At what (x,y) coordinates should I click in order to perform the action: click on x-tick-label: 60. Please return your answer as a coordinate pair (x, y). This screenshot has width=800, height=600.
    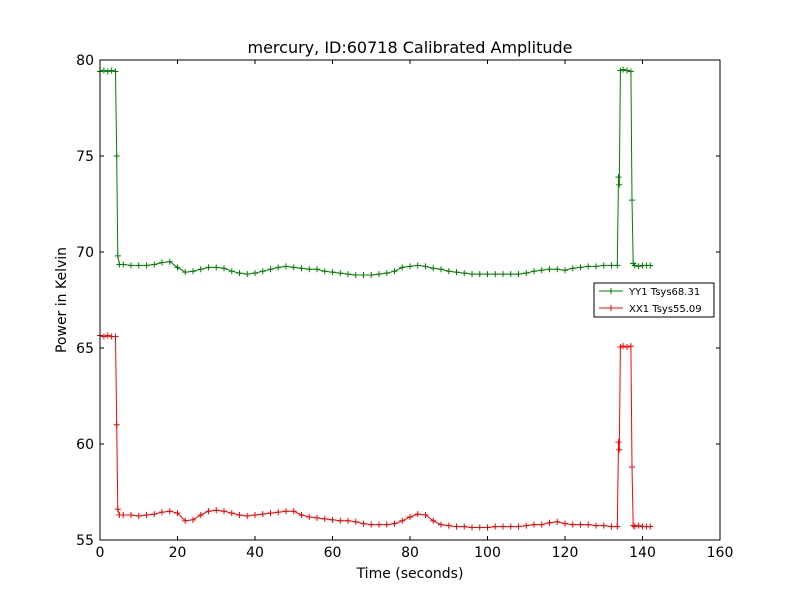
    Looking at the image, I should click on (333, 553).